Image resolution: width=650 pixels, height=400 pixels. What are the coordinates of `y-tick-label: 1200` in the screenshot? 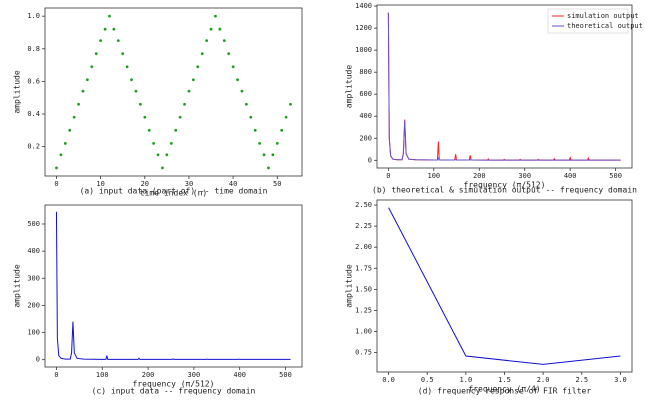 It's located at (363, 28).